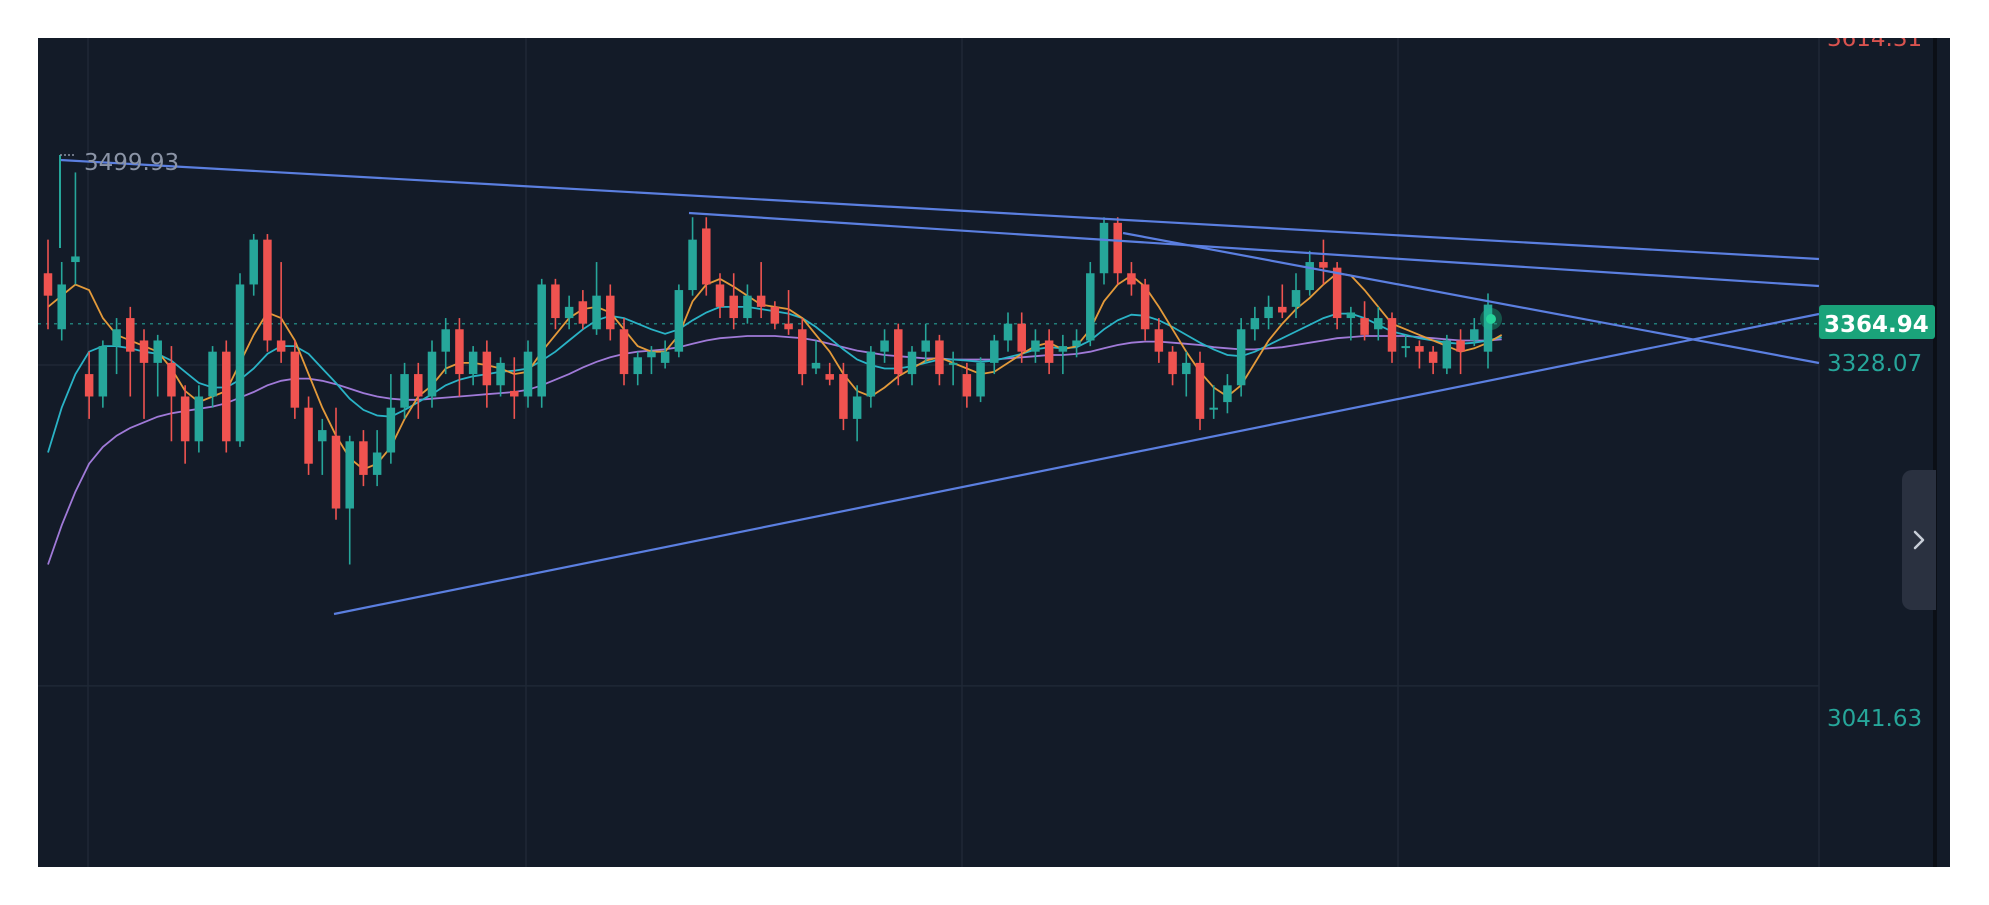 The image size is (1989, 905). What do you see at coordinates (1919, 540) in the screenshot?
I see `scroll-right-button` at bounding box center [1919, 540].